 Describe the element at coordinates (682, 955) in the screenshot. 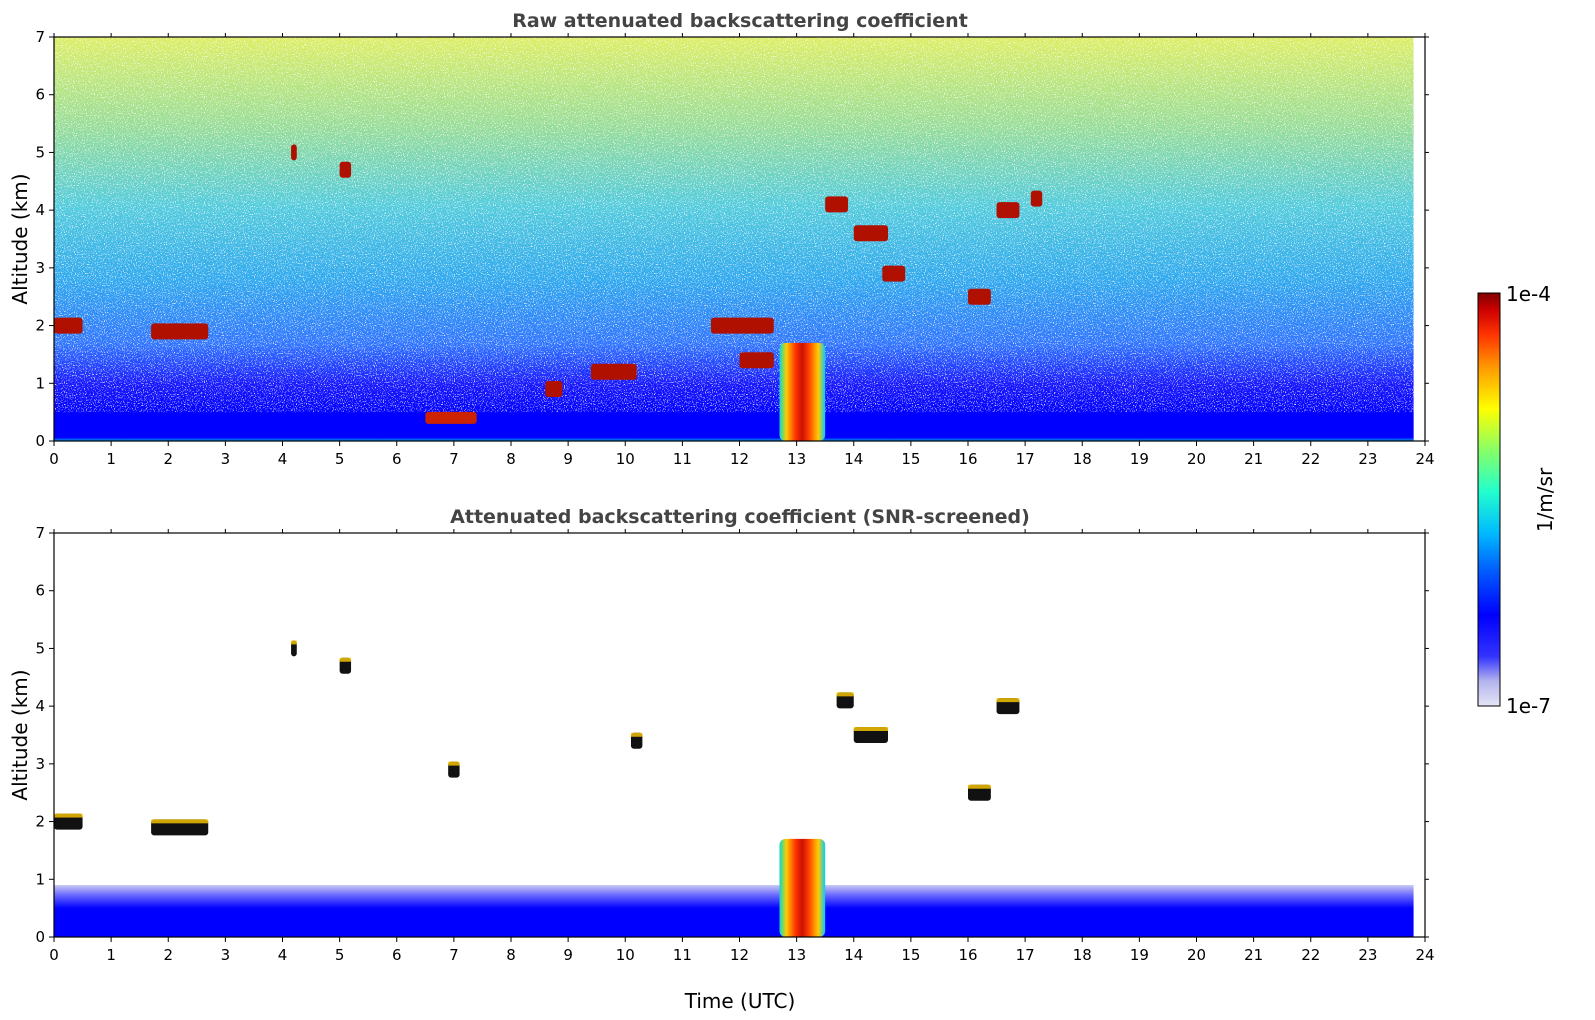

I see `x-tick-label: 11` at that location.